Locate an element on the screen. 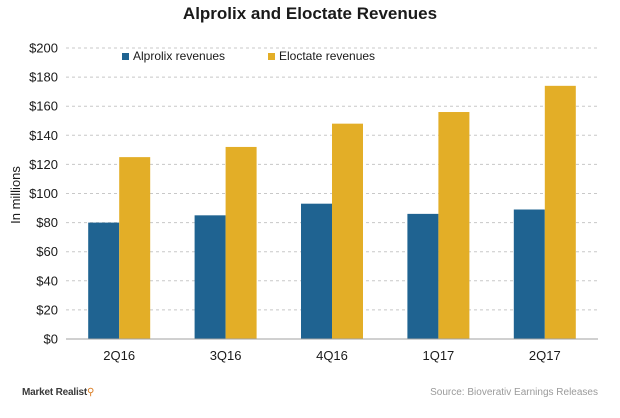  bar-alprolix-2q17 is located at coordinates (529, 274).